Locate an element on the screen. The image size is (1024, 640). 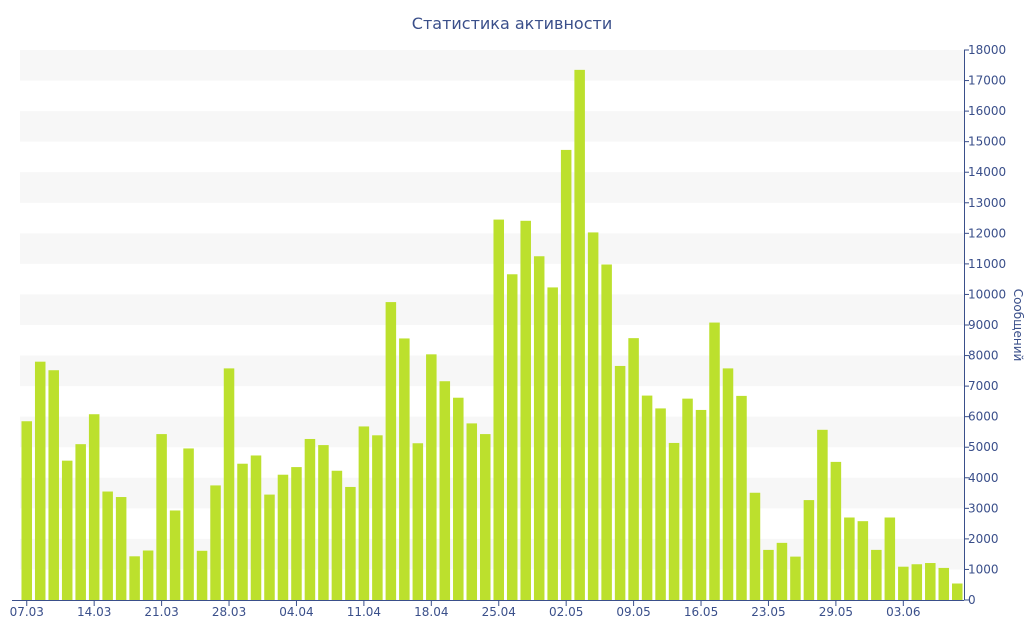
x-tick-label: 11.04 is located at coordinates (364, 612).